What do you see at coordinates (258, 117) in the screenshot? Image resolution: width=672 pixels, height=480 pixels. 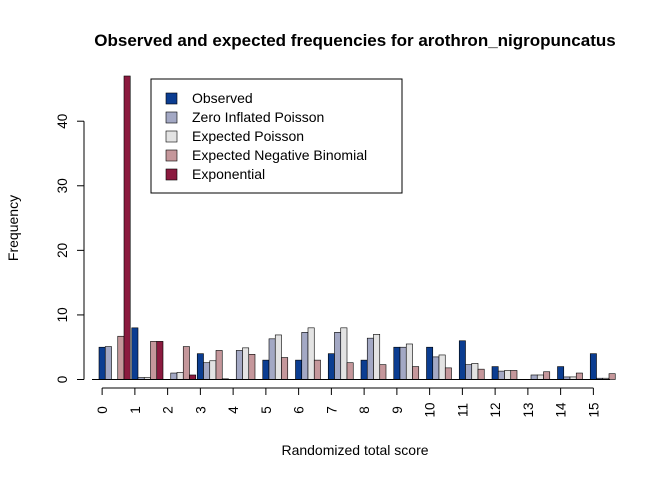 I see `legend-label: Zero Inflated Poisson` at bounding box center [258, 117].